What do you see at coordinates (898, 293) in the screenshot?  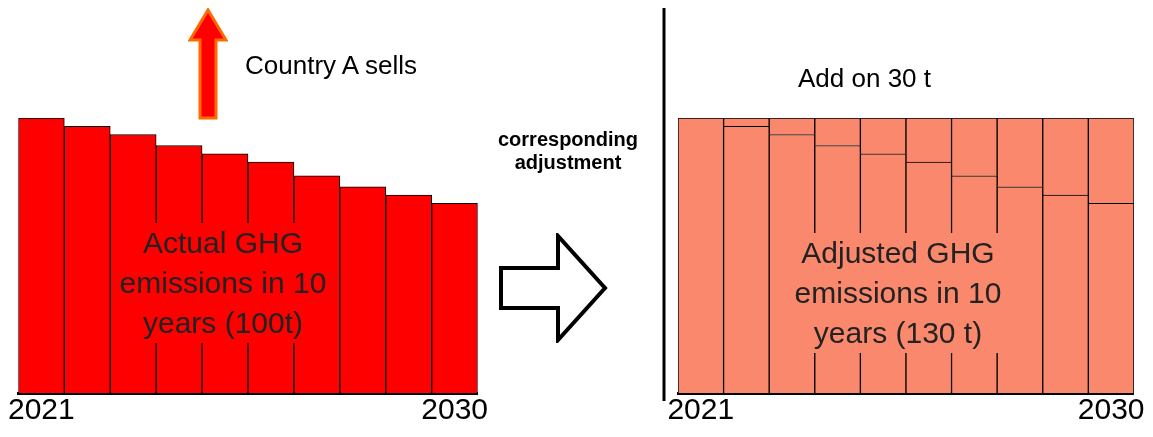 I see `annotation: Adjusted GHG emissions in 10 years (130 t)` at bounding box center [898, 293].